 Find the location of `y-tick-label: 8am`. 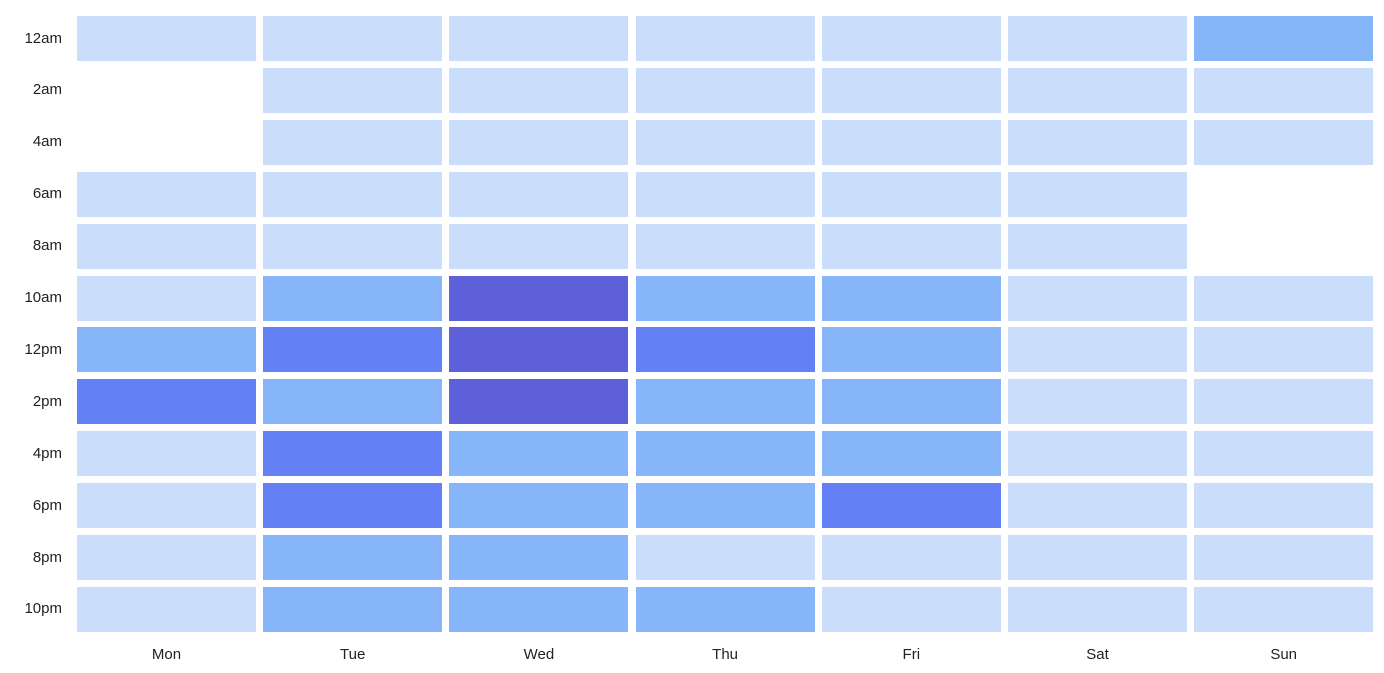

y-tick-label: 8am is located at coordinates (47, 246).